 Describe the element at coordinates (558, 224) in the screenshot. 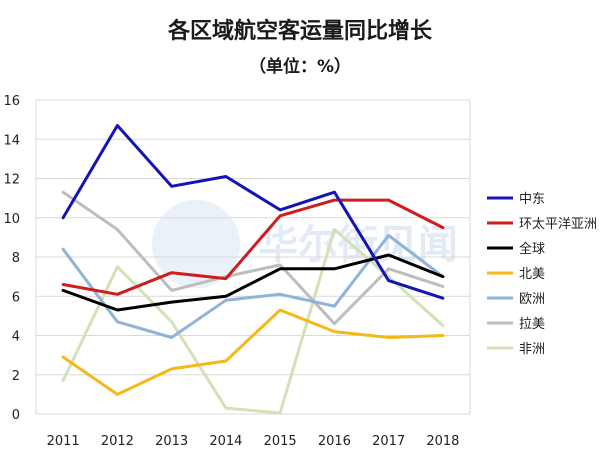

I see `legend-label: 环太平洋亚洲` at that location.